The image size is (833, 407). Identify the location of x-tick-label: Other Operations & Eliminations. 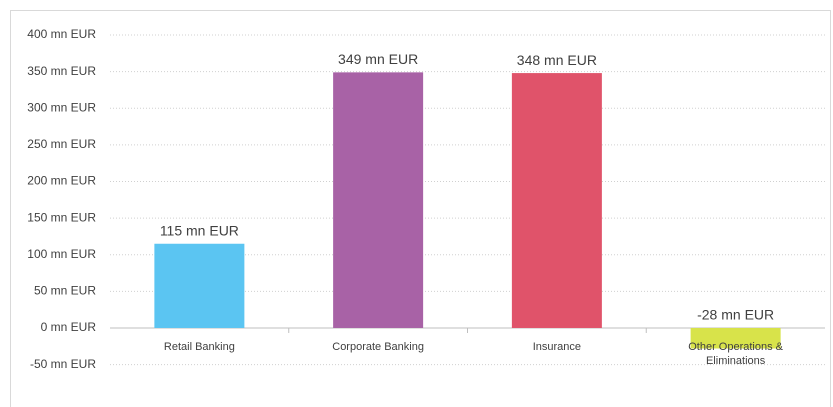
(736, 353).